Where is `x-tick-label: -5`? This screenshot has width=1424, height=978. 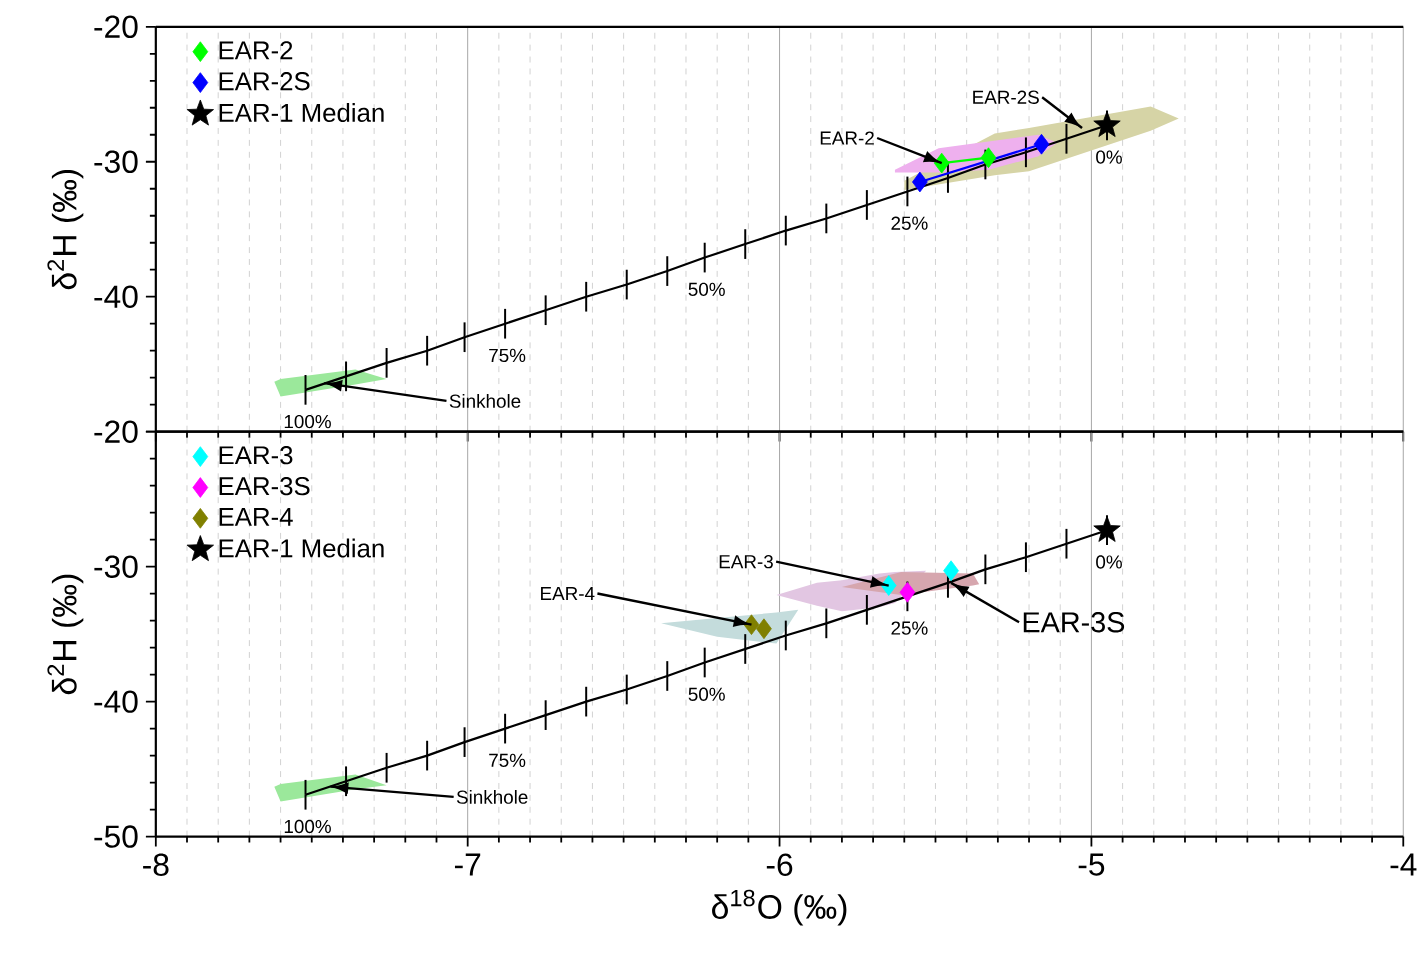 x-tick-label: -5 is located at coordinates (1091, 864).